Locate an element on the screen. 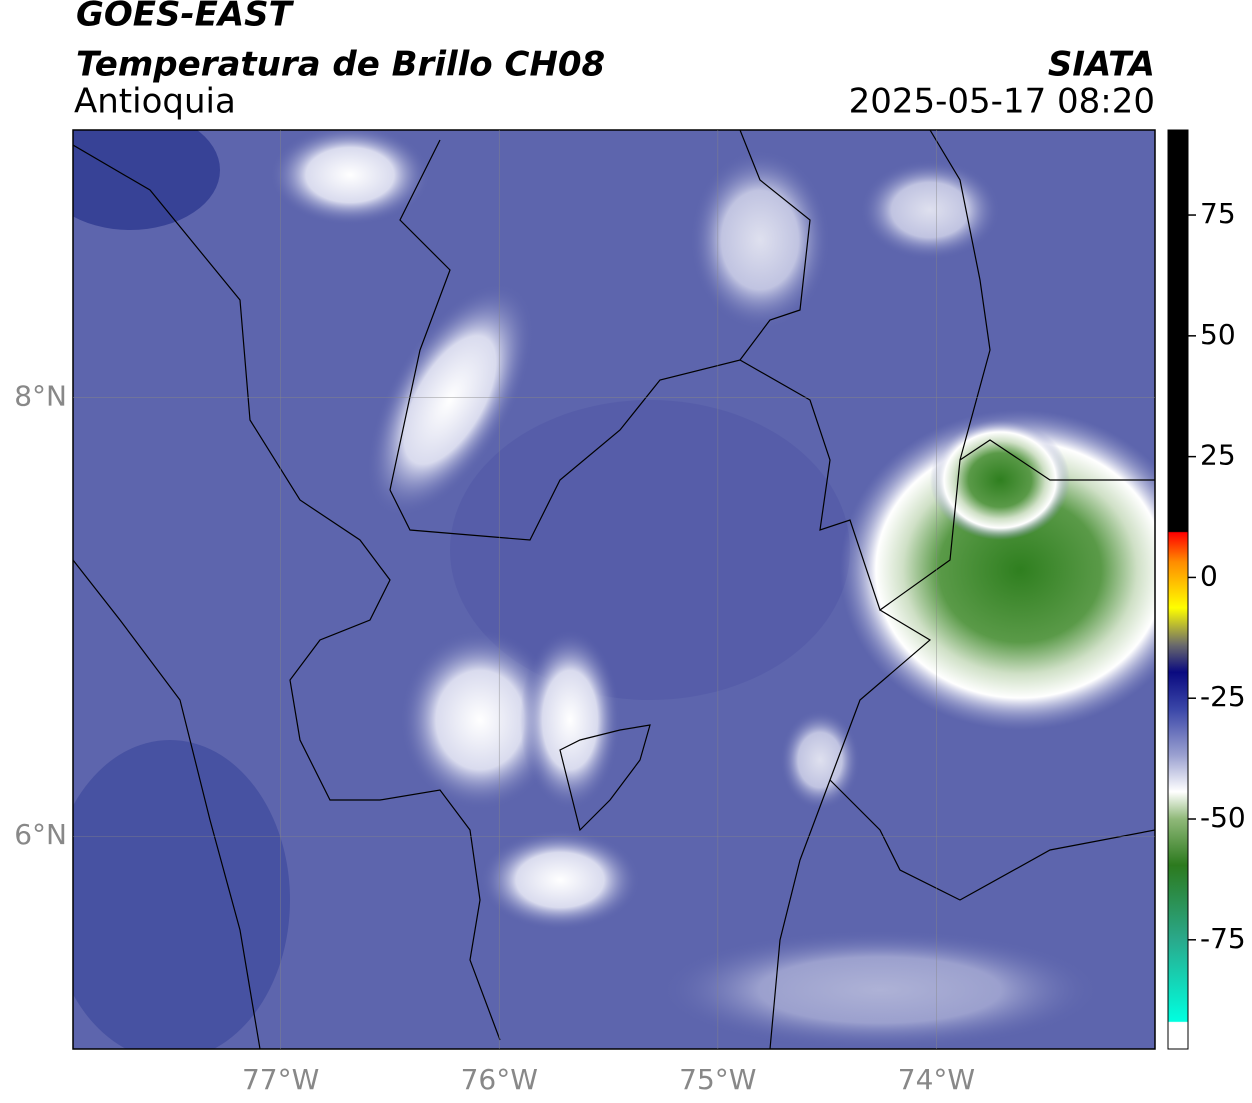 This screenshot has width=1252, height=1103. colorbar is located at coordinates (1178, 589).